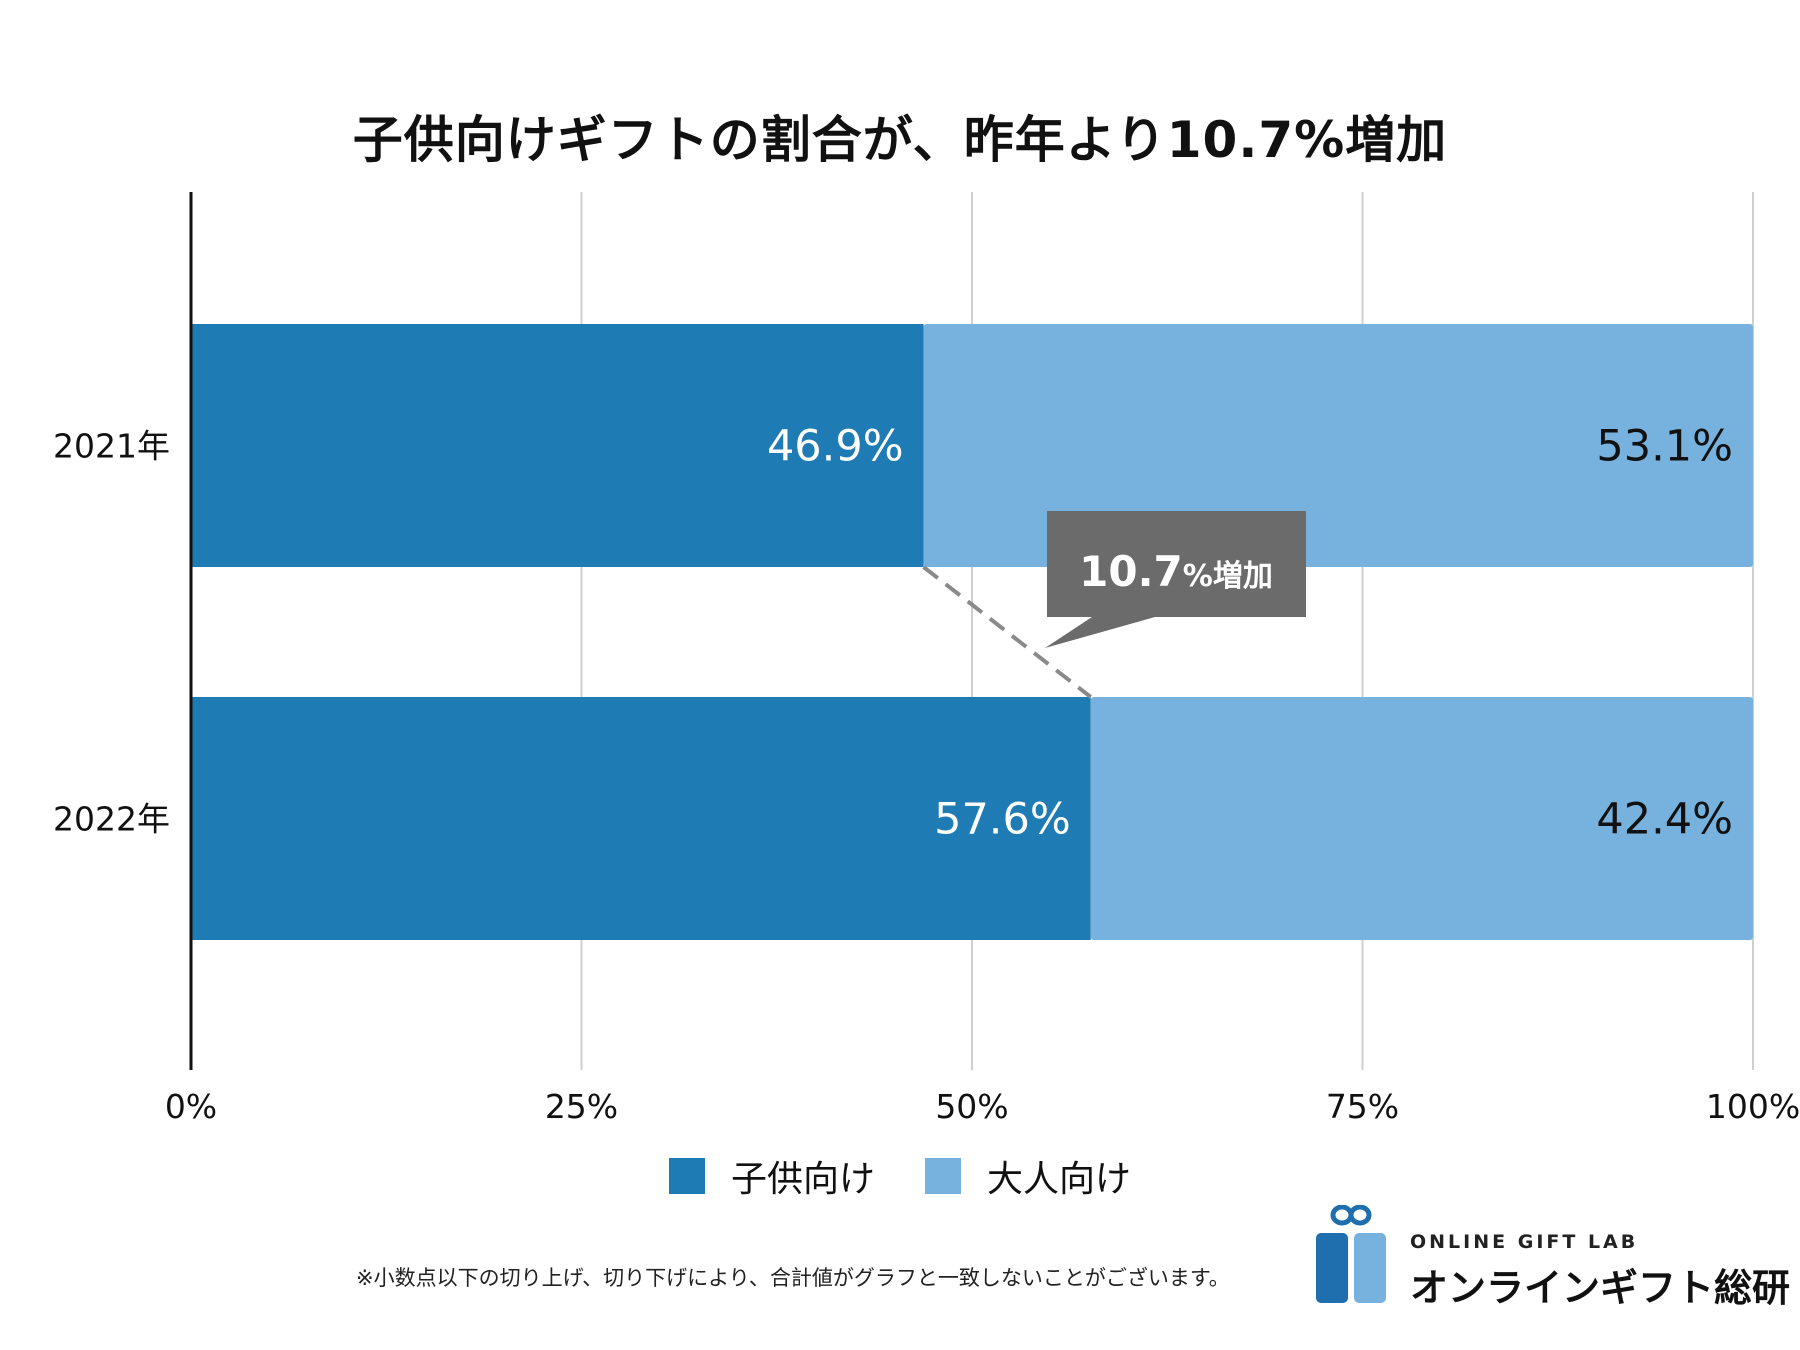 This screenshot has width=1800, height=1350. What do you see at coordinates (1362, 1106) in the screenshot?
I see `x-tick-label: 75%` at bounding box center [1362, 1106].